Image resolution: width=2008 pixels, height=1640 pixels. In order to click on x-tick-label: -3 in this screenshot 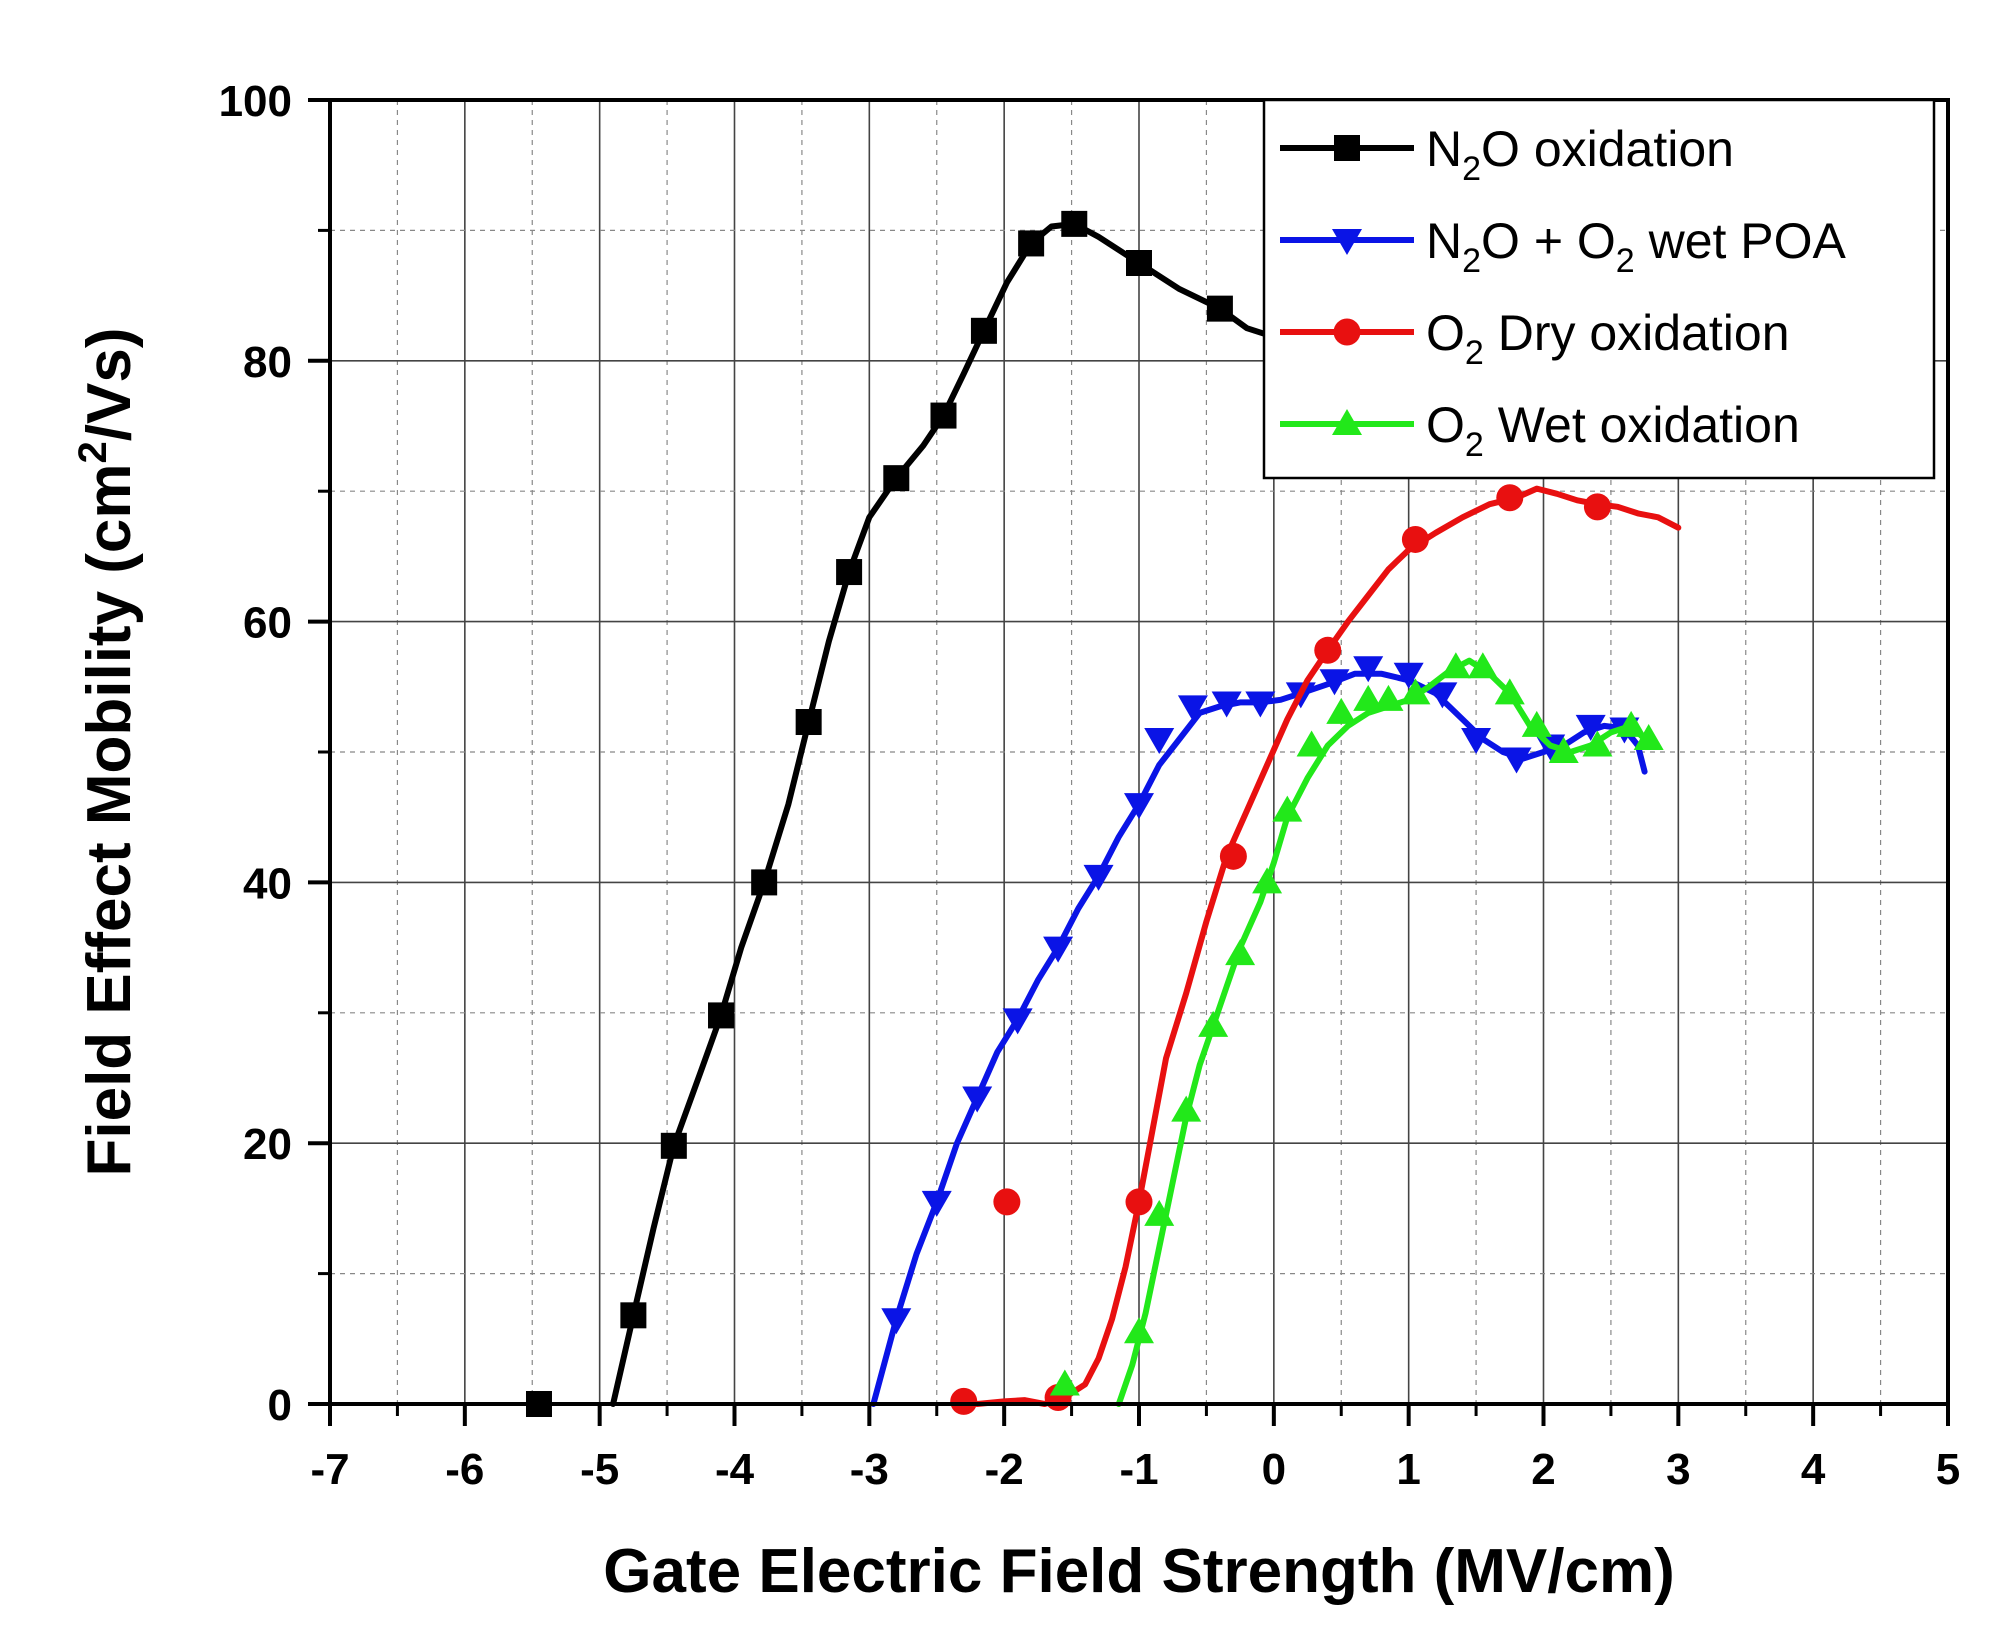, I will do `click(869, 1469)`.